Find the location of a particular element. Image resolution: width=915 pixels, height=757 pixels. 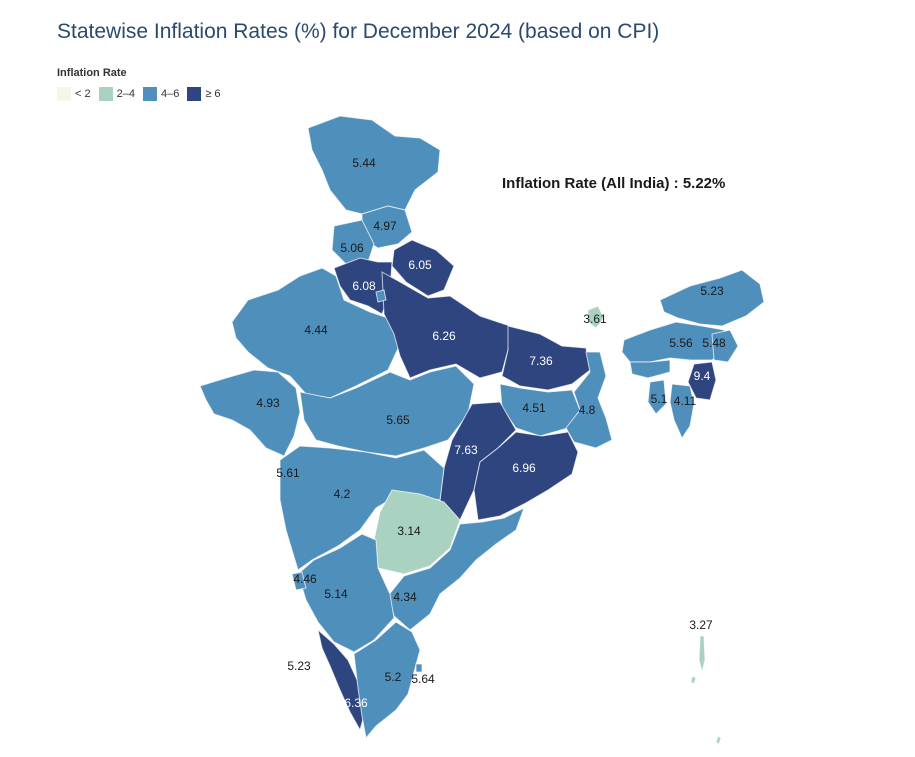

legend-item-2-4: 2–4 is located at coordinates (116, 94).